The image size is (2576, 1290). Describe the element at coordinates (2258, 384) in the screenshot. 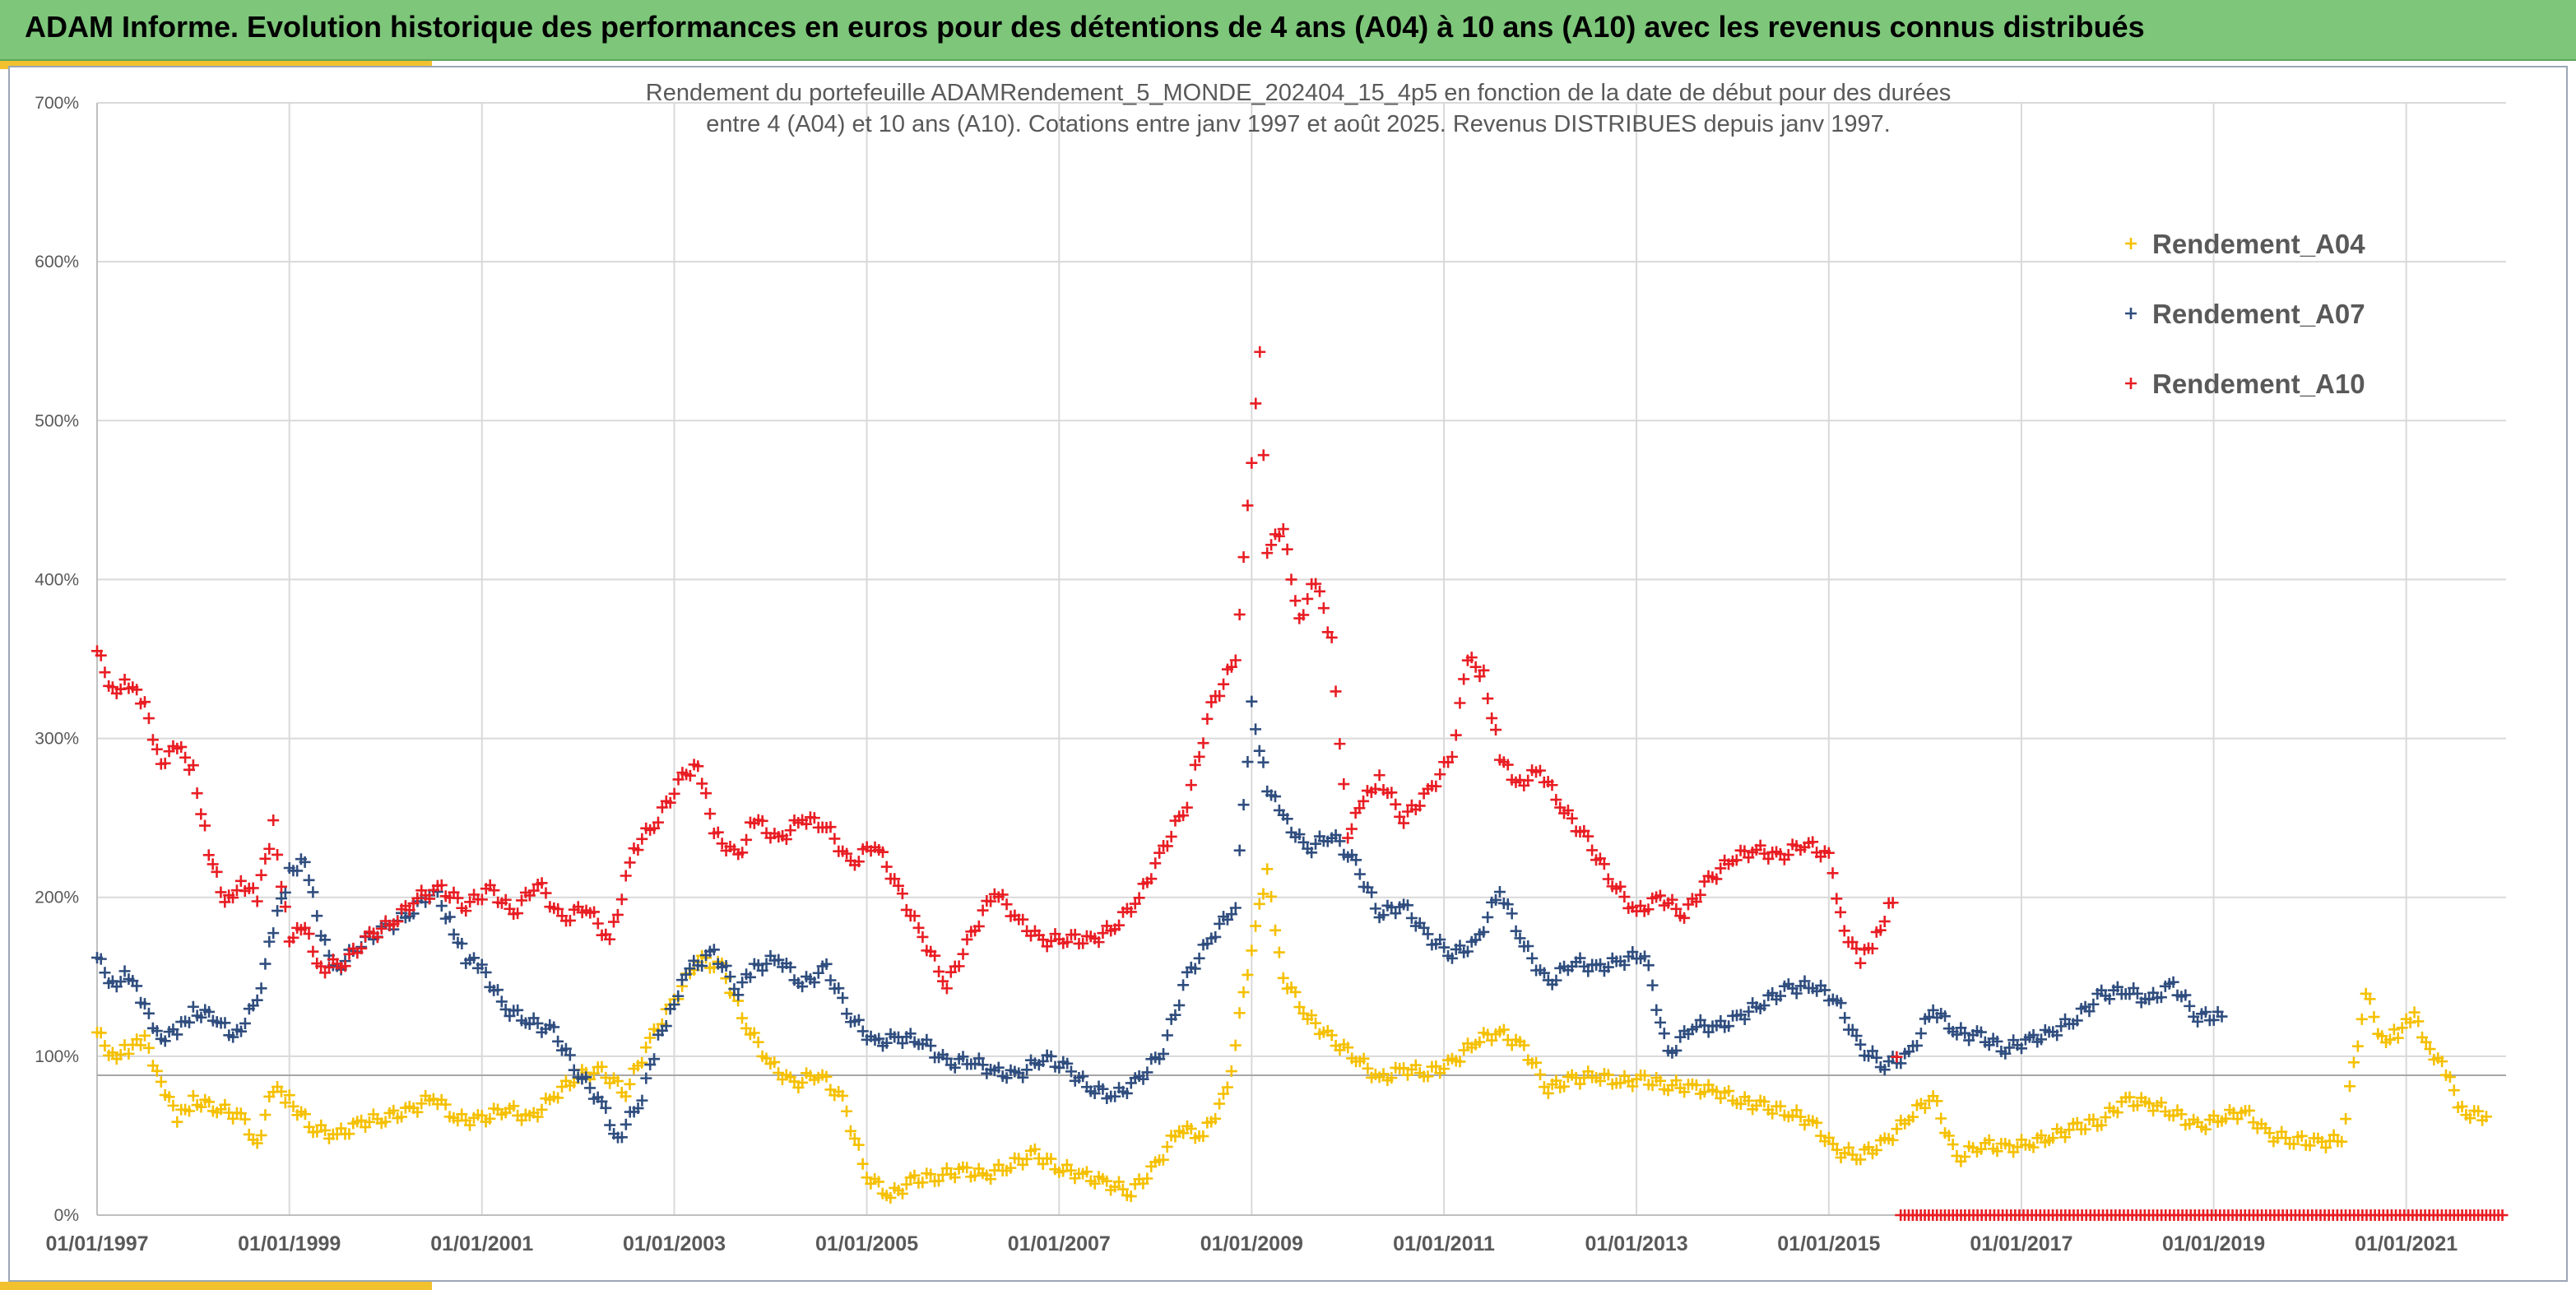

I see `legend-label: Rendement_A10` at that location.